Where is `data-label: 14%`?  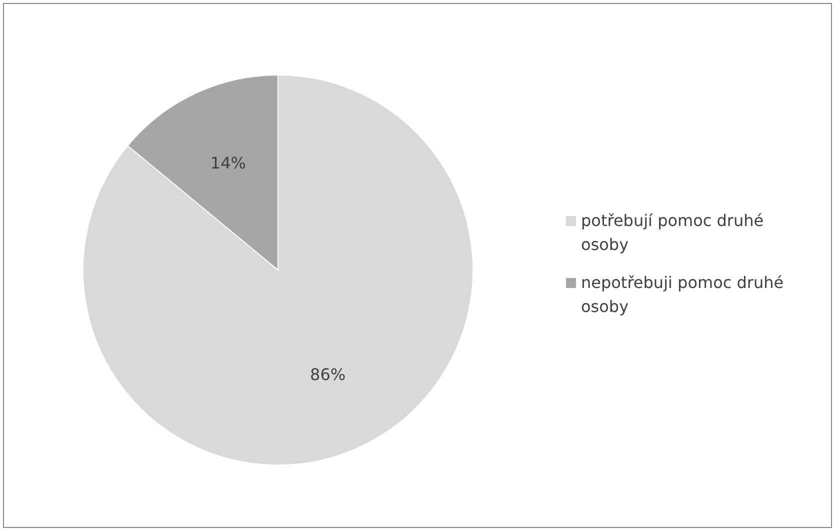 data-label: 14% is located at coordinates (228, 163).